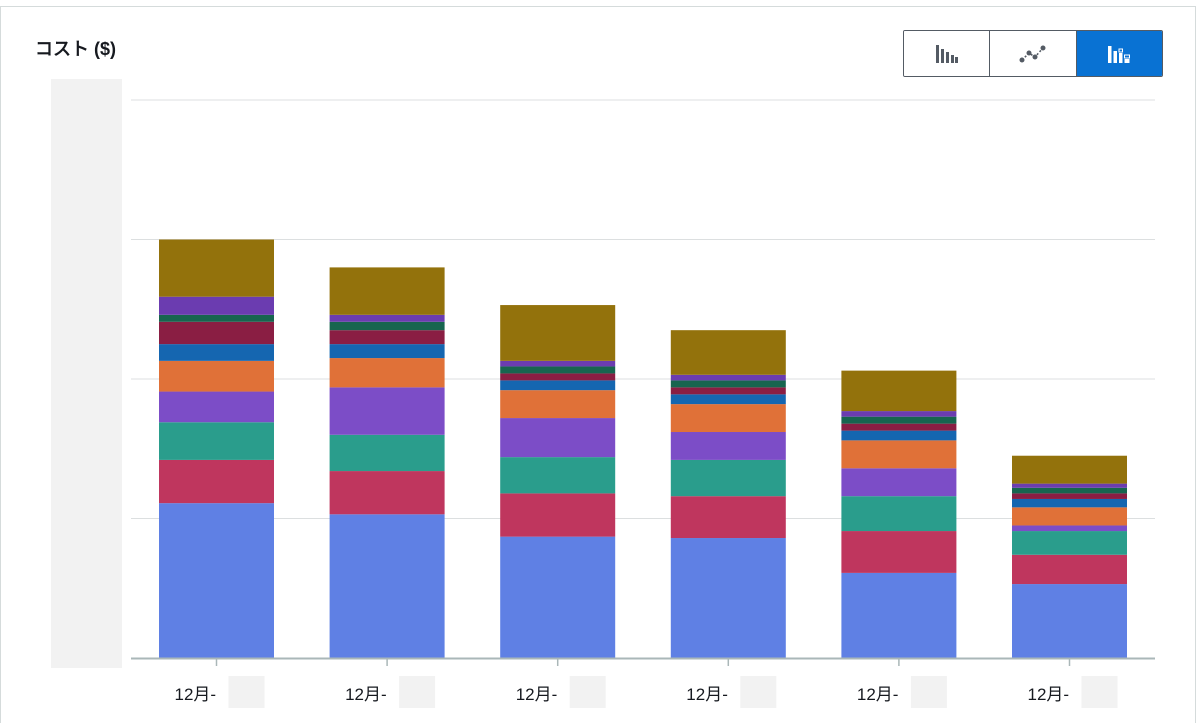 The width and height of the screenshot is (1200, 723). I want to click on y-axis-labels-redacted, so click(86, 373).